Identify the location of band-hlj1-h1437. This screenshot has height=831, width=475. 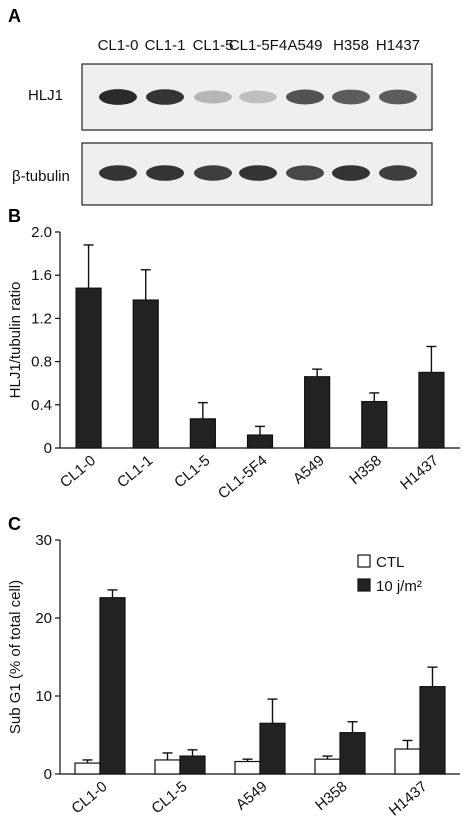
(398, 97).